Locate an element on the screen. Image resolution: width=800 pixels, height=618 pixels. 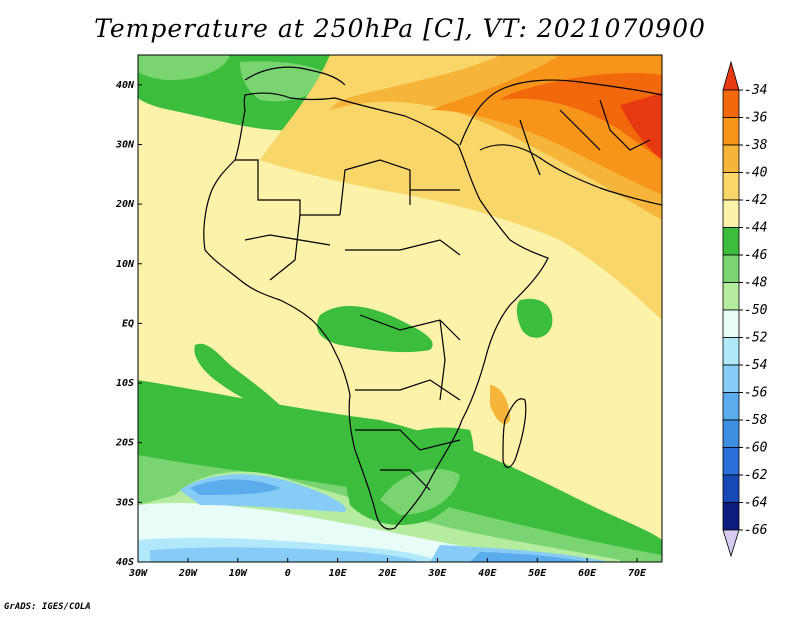
colorbar-label: -36 is located at coordinates (756, 118).